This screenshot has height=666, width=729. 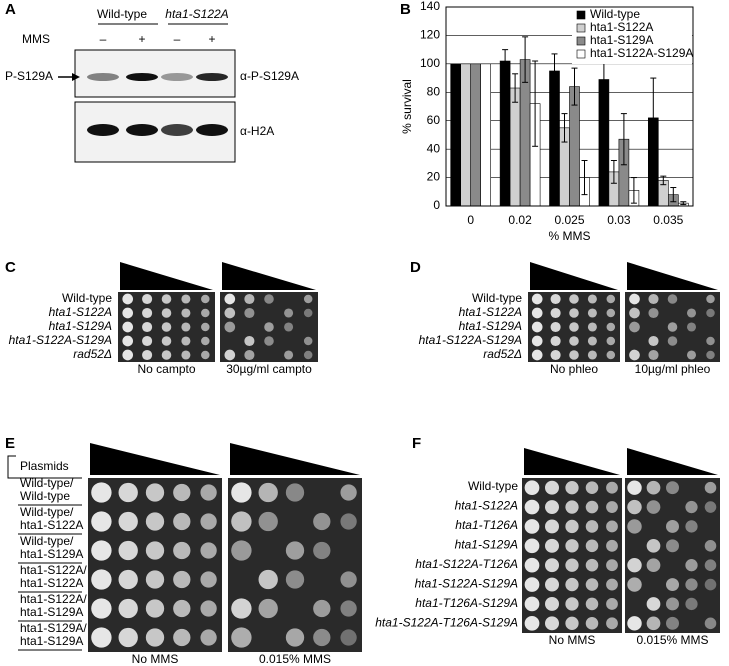 What do you see at coordinates (446, 623) in the screenshot?
I see `label: hta1-S122A-T126A-S129A` at bounding box center [446, 623].